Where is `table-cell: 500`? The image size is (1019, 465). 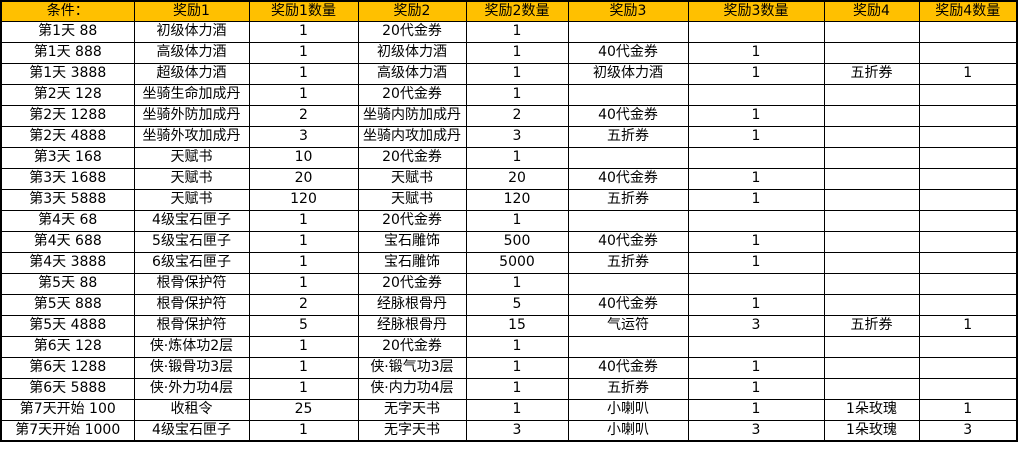
table-cell: 500 is located at coordinates (517, 241).